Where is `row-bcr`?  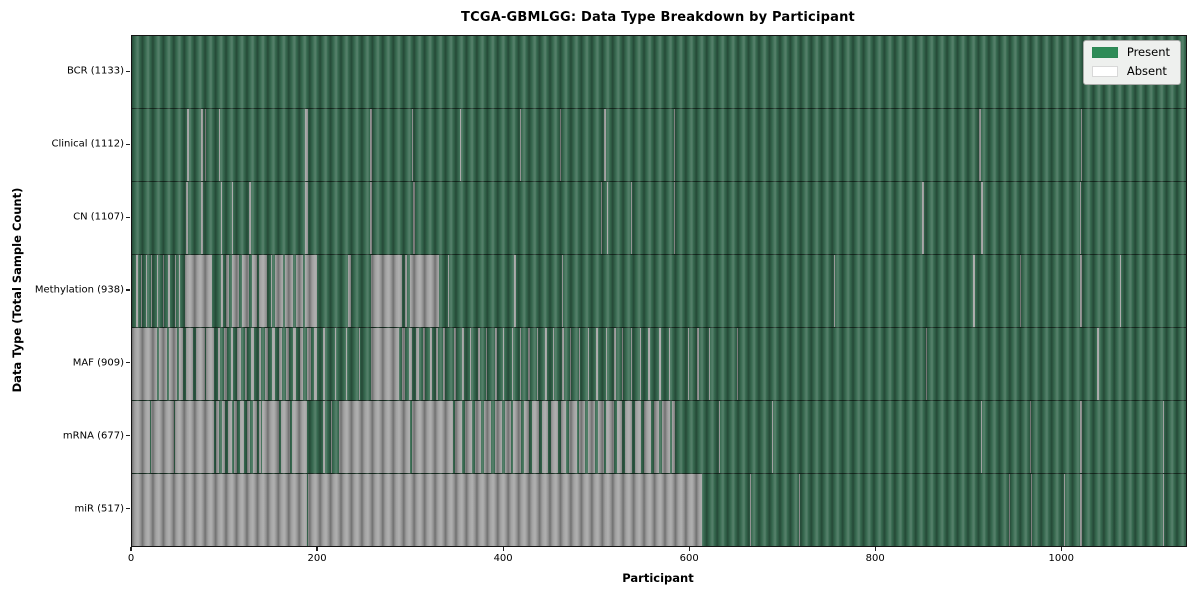 row-bcr is located at coordinates (659, 72).